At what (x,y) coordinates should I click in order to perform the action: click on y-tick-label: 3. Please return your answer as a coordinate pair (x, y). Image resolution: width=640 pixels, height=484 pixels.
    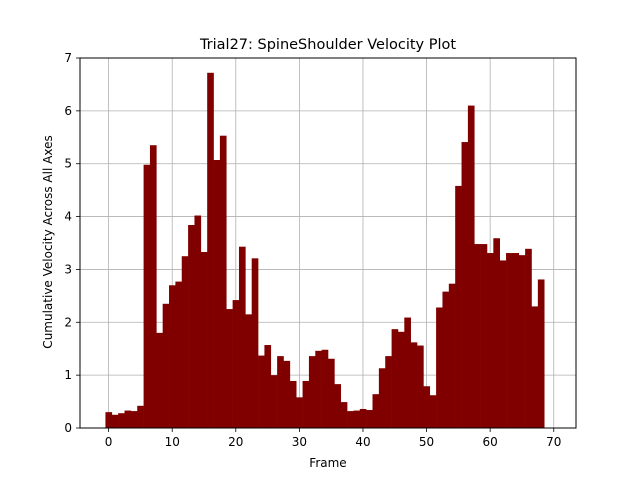
    Looking at the image, I should click on (68, 269).